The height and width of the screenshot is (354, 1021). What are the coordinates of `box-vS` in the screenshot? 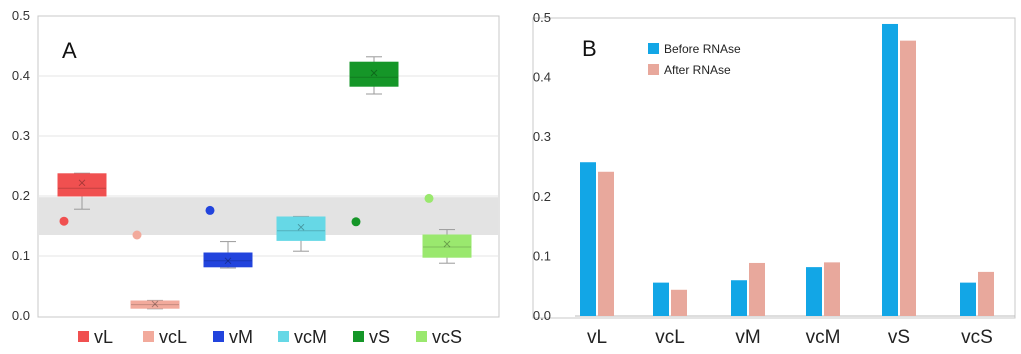 It's located at (374, 141).